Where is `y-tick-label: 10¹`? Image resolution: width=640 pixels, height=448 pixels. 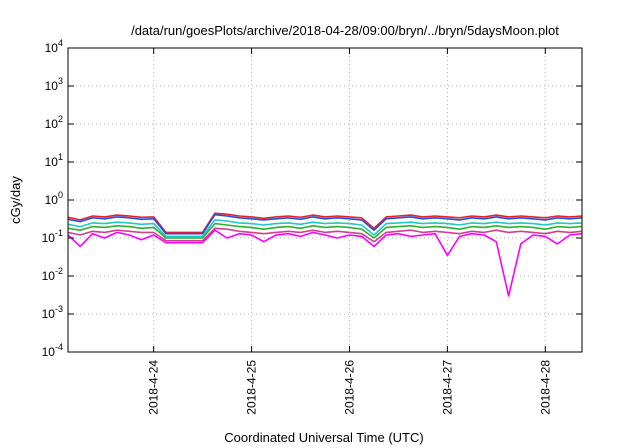
y-tick-label: 10¹ is located at coordinates (54, 160).